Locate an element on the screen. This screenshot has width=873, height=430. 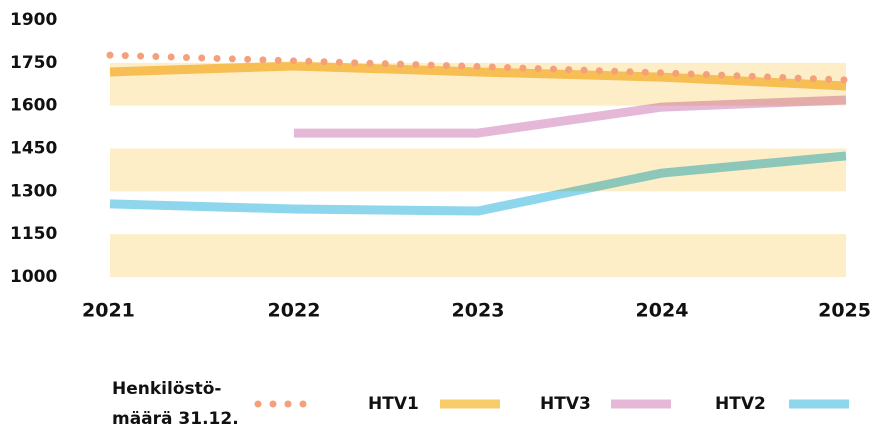
legend-label-line: Henkilöstö- is located at coordinates (166, 389).